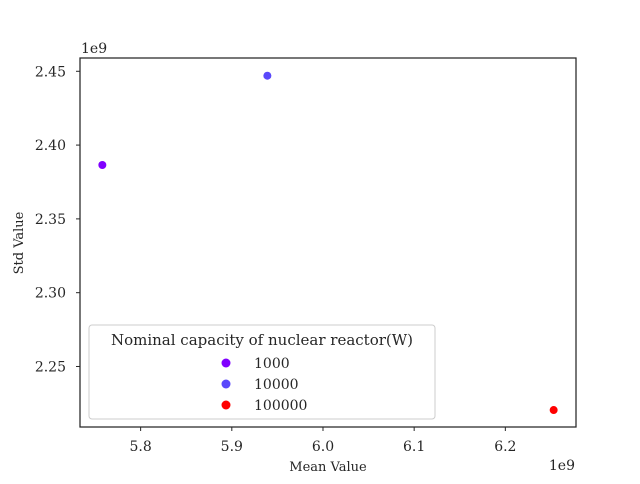 The height and width of the screenshot is (484, 640). What do you see at coordinates (50, 294) in the screenshot?
I see `y-tick-label: 2.30` at bounding box center [50, 294].